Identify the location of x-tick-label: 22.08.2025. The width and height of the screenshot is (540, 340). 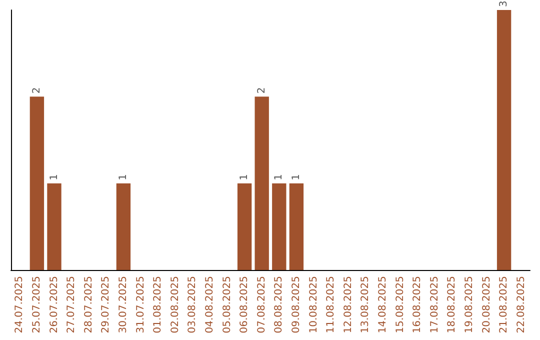
(521, 305).